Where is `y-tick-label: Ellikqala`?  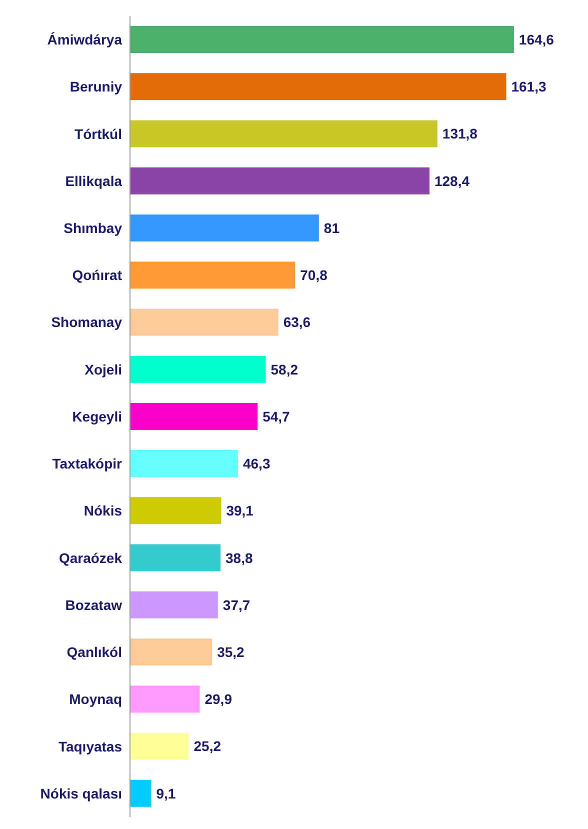 y-tick-label: Ellikqala is located at coordinates (93, 180).